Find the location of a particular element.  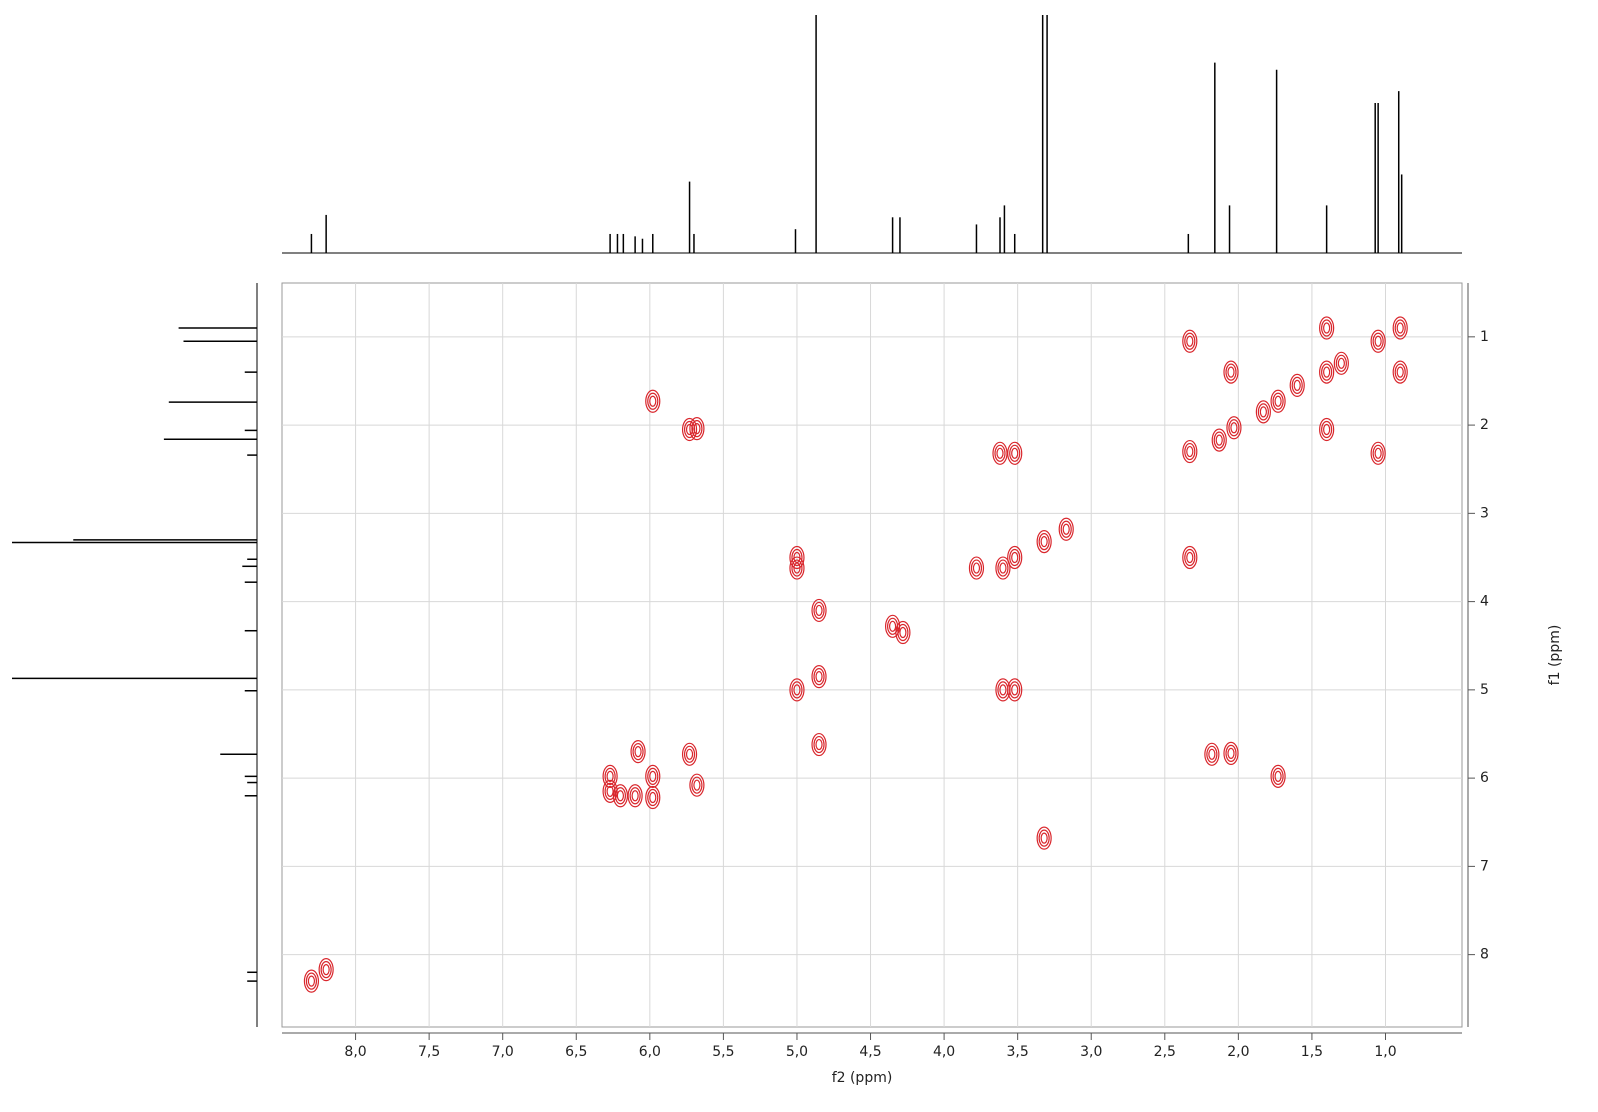

y-tick-label: 3 is located at coordinates (1484, 513).